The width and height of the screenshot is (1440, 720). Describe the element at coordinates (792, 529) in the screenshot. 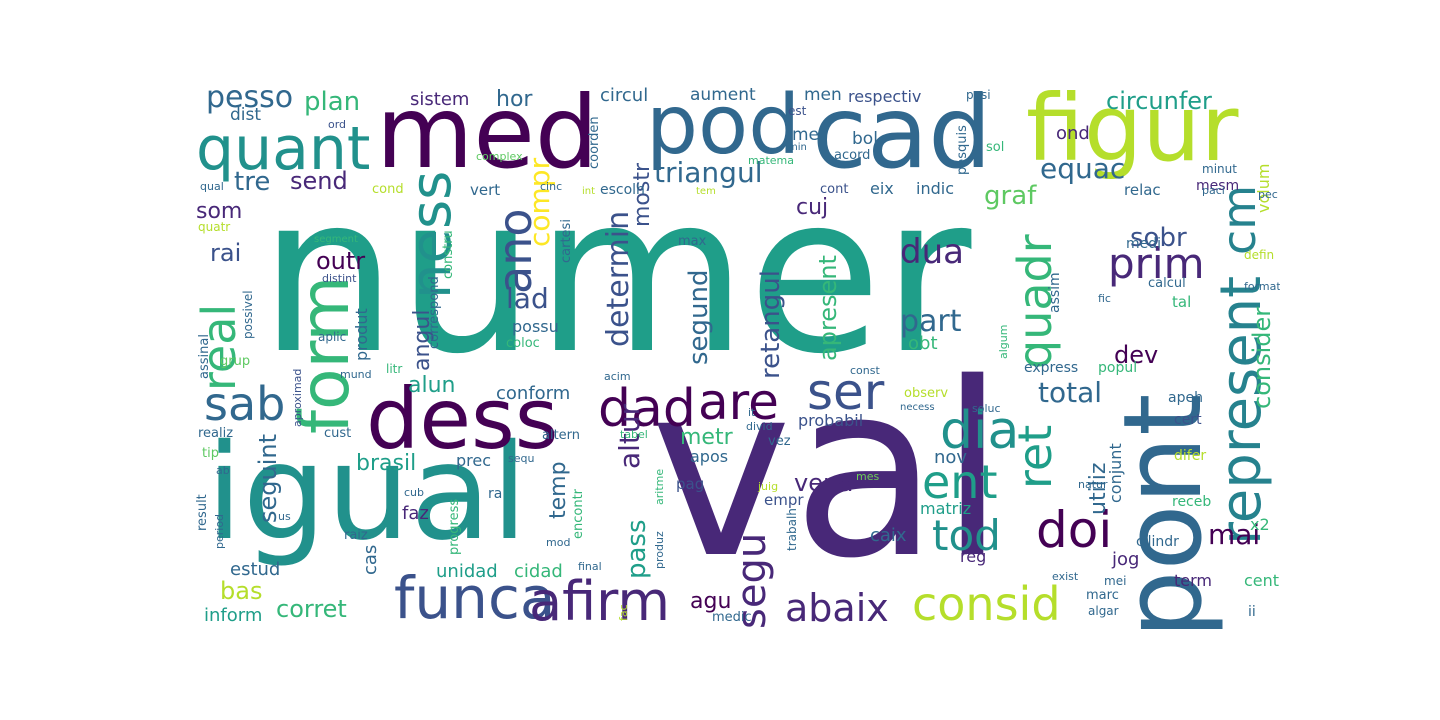

I see `word: trabalh` at that location.